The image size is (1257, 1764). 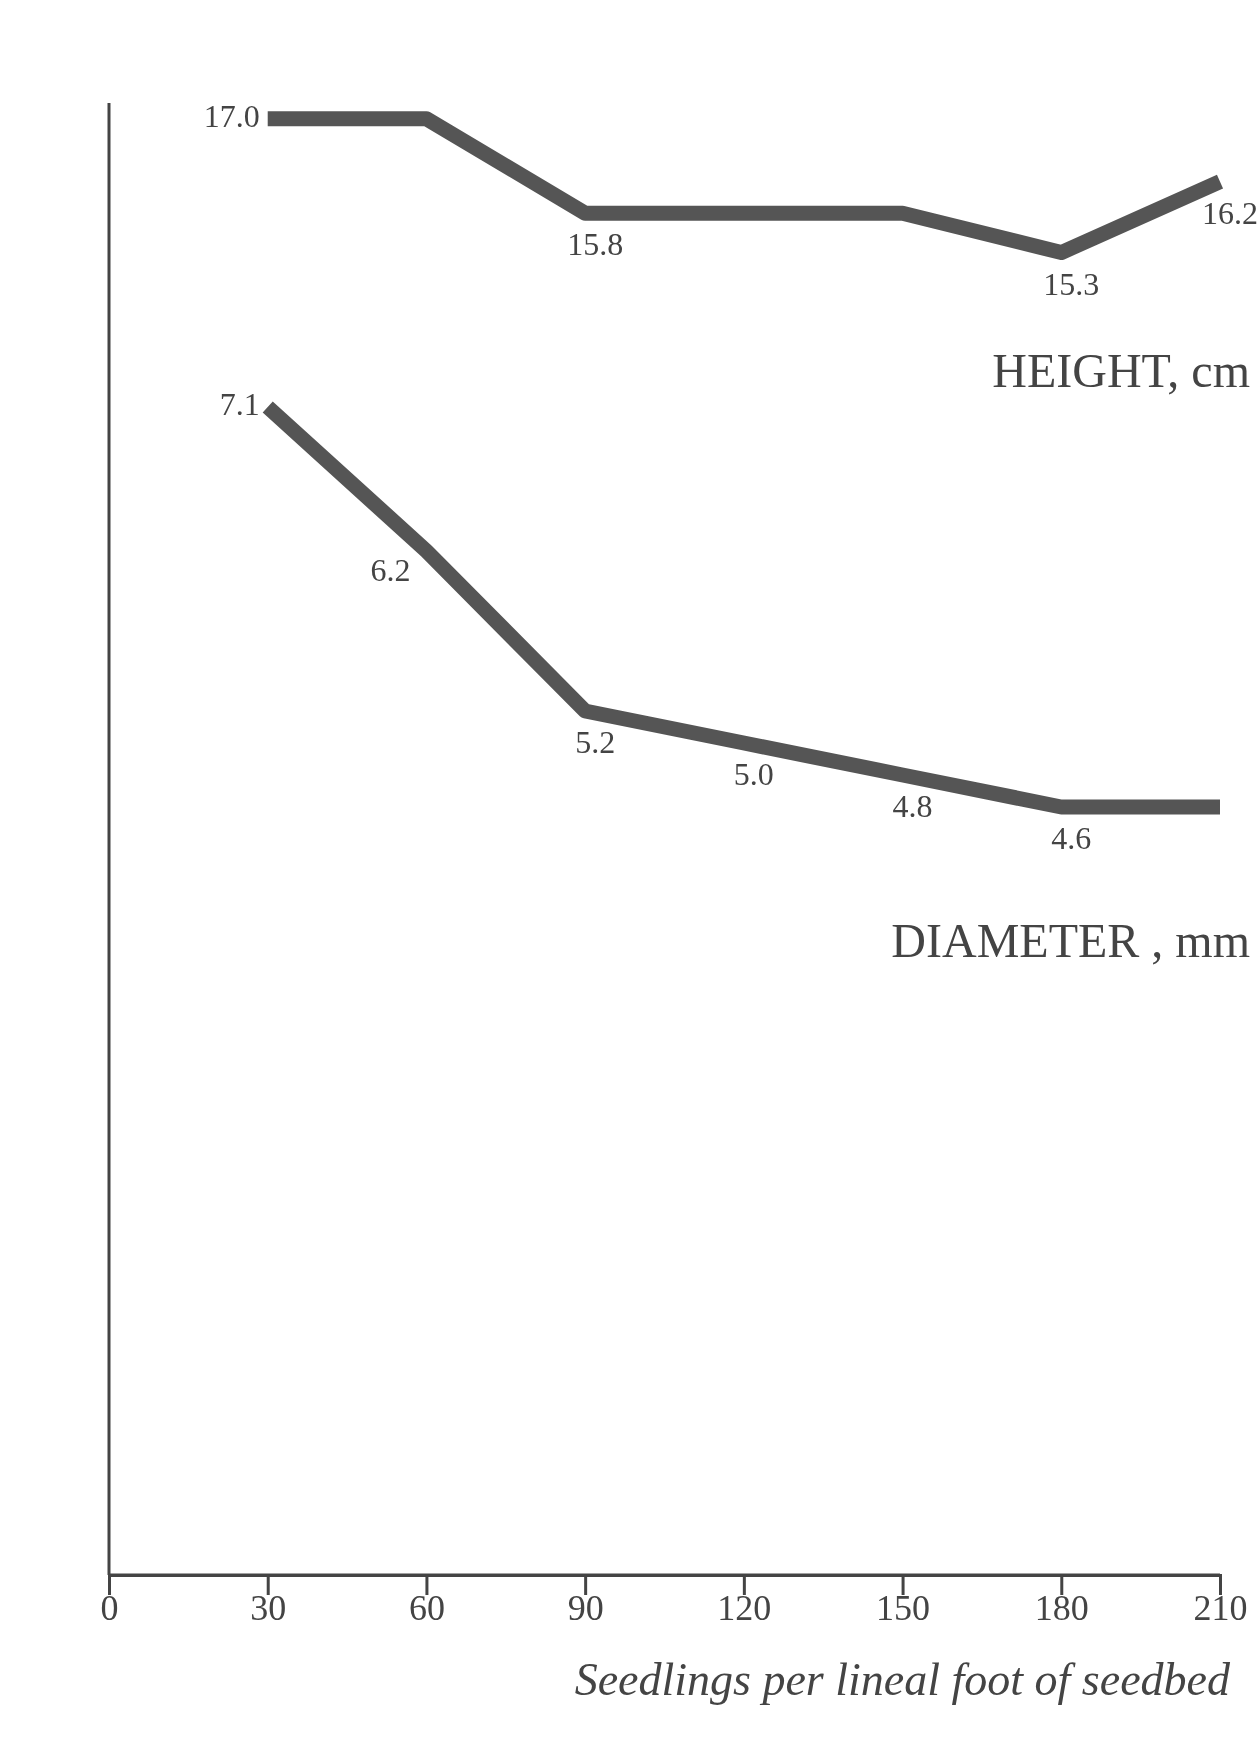 I want to click on data-label: 6.2, so click(x=390, y=570).